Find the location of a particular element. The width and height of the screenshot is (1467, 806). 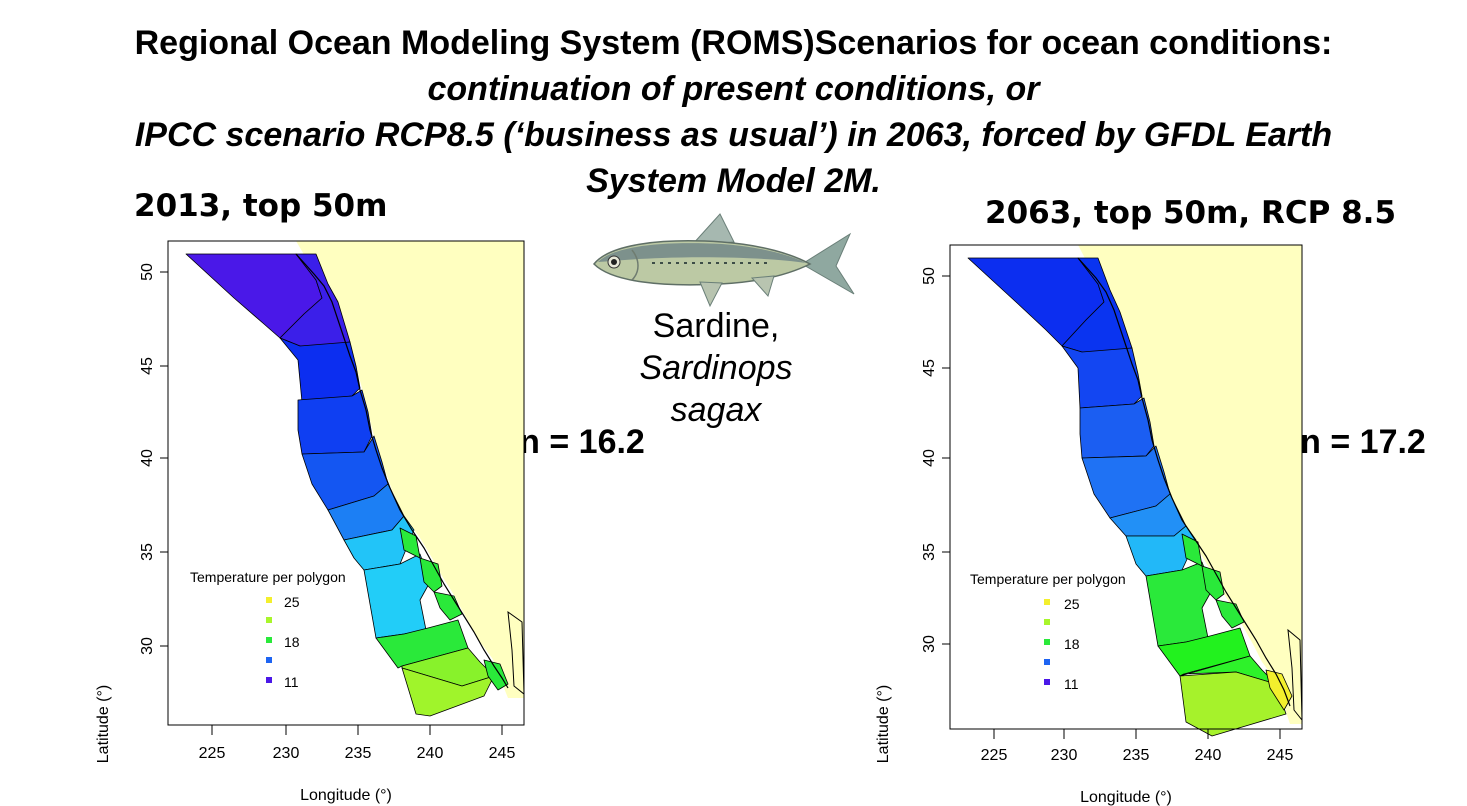

right-ylabel: Latitude (°) is located at coordinates (883, 724).